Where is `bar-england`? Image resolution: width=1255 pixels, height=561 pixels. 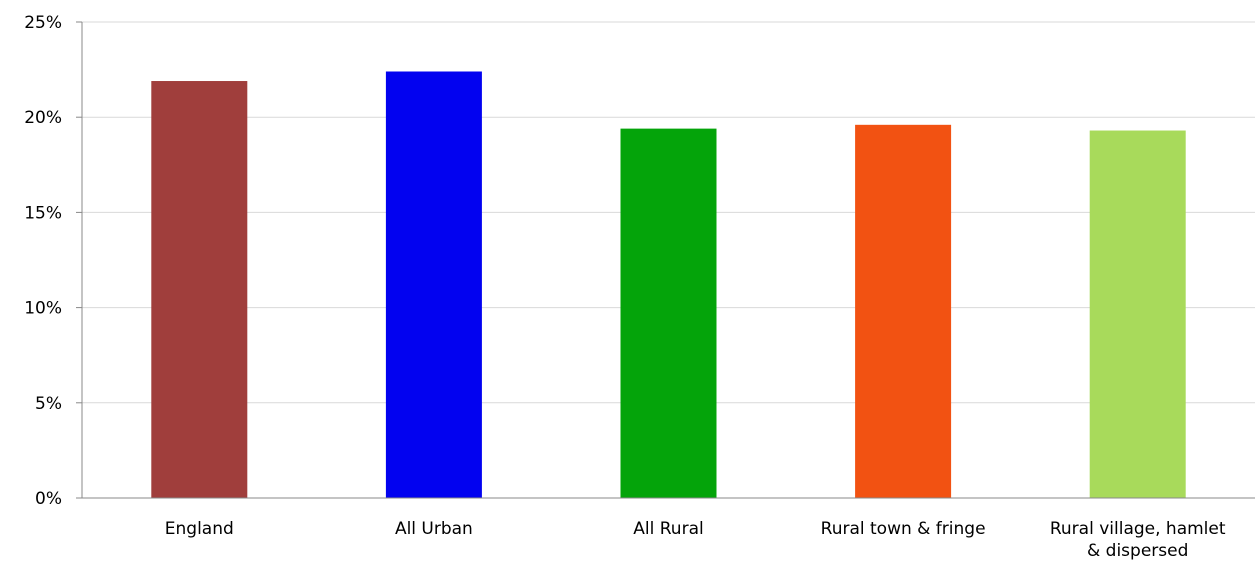 bar-england is located at coordinates (199, 290).